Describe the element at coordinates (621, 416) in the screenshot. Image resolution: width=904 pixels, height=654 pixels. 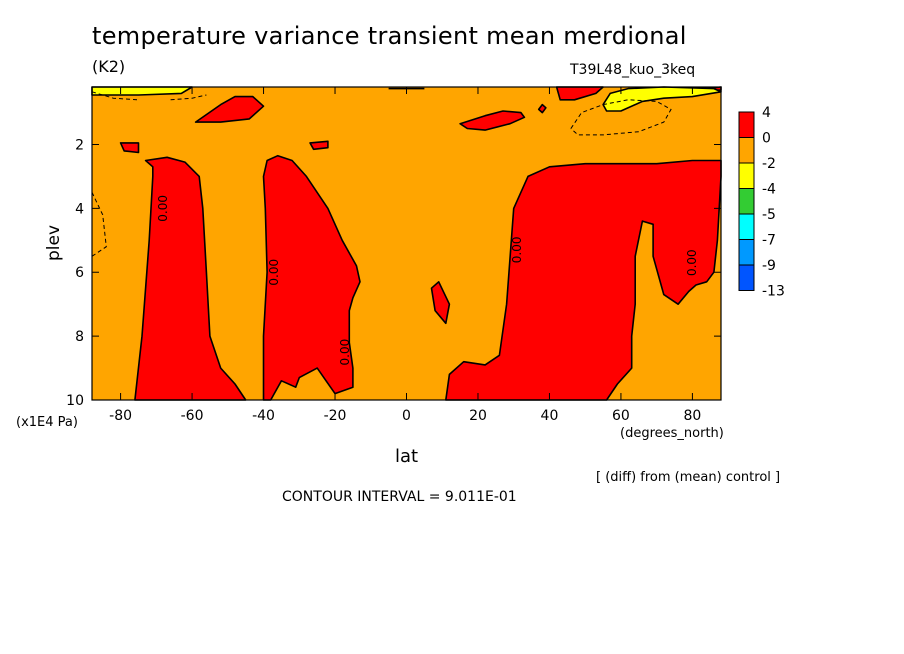
I see `x-tick-label: 60` at that location.